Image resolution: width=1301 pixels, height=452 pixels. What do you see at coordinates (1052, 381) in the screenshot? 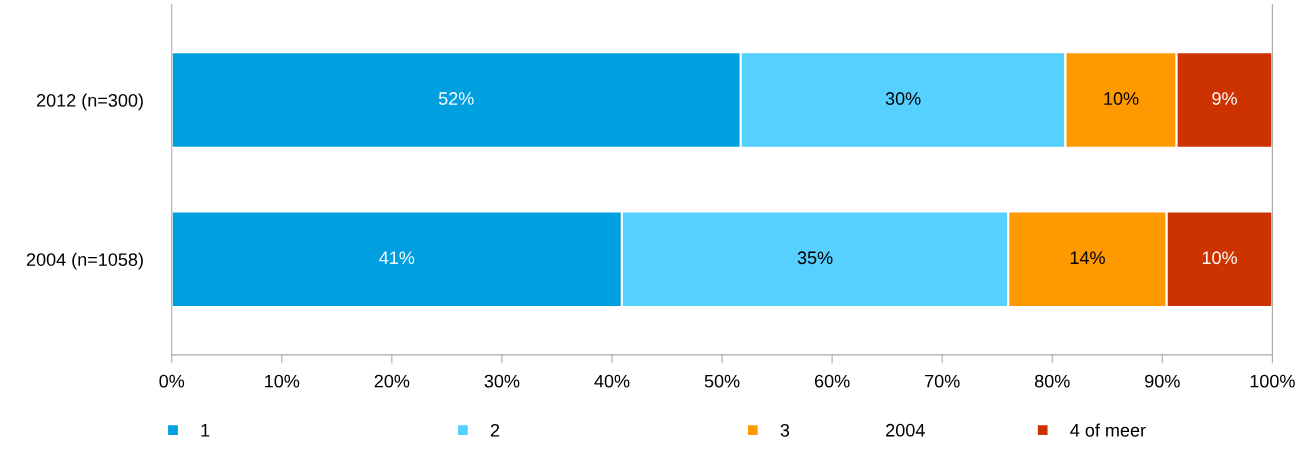
I see `x-tick-label: 80%` at bounding box center [1052, 381].